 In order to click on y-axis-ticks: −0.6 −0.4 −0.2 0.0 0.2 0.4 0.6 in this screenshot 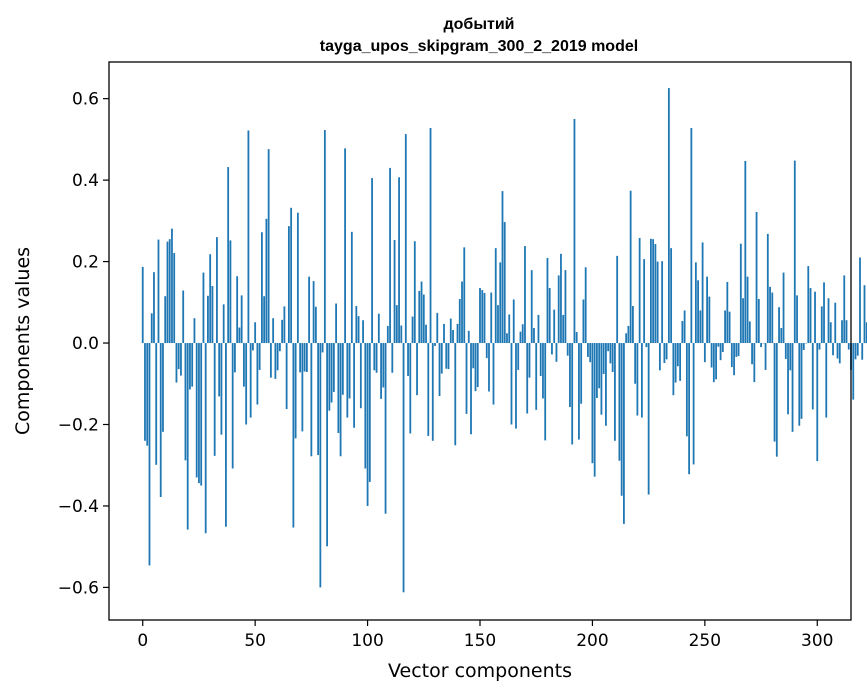, I will do `click(83, 344)`.